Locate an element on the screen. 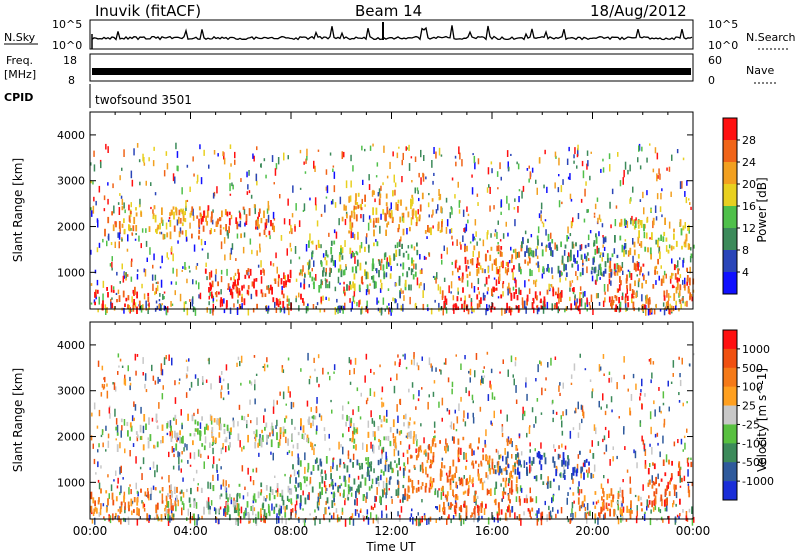  time-tick-label: 16:00 is located at coordinates (492, 531).